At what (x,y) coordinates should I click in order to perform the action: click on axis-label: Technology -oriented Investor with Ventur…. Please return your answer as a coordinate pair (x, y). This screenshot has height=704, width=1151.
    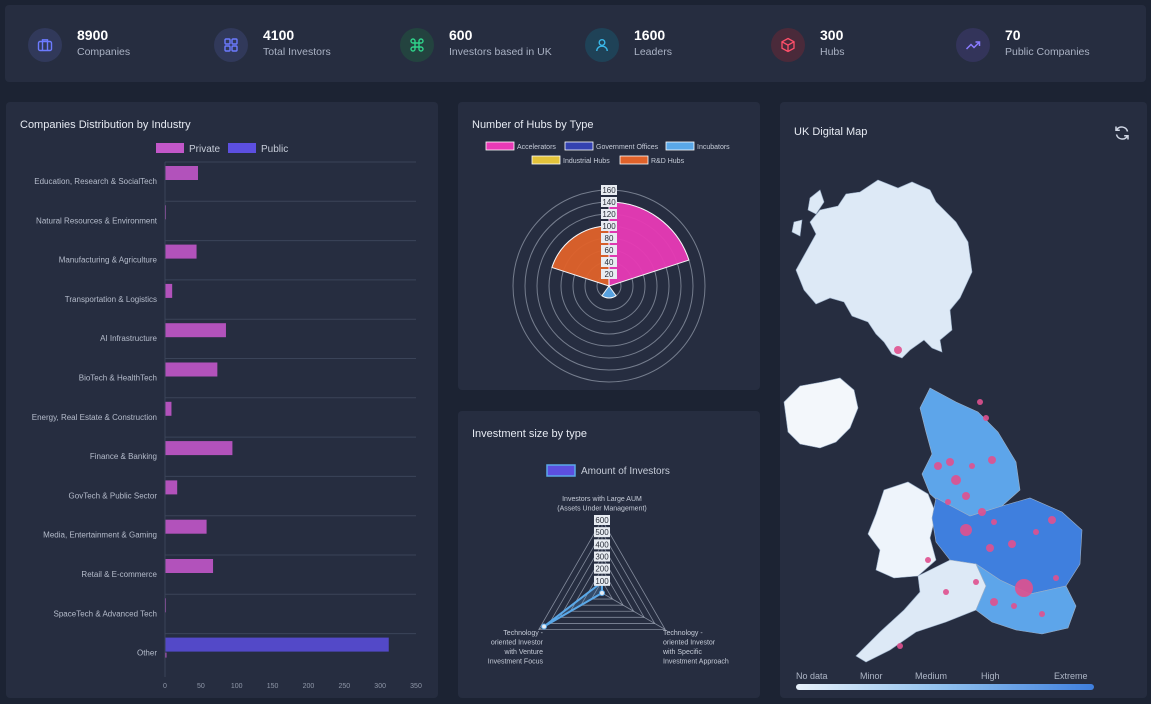
    Looking at the image, I should click on (516, 648).